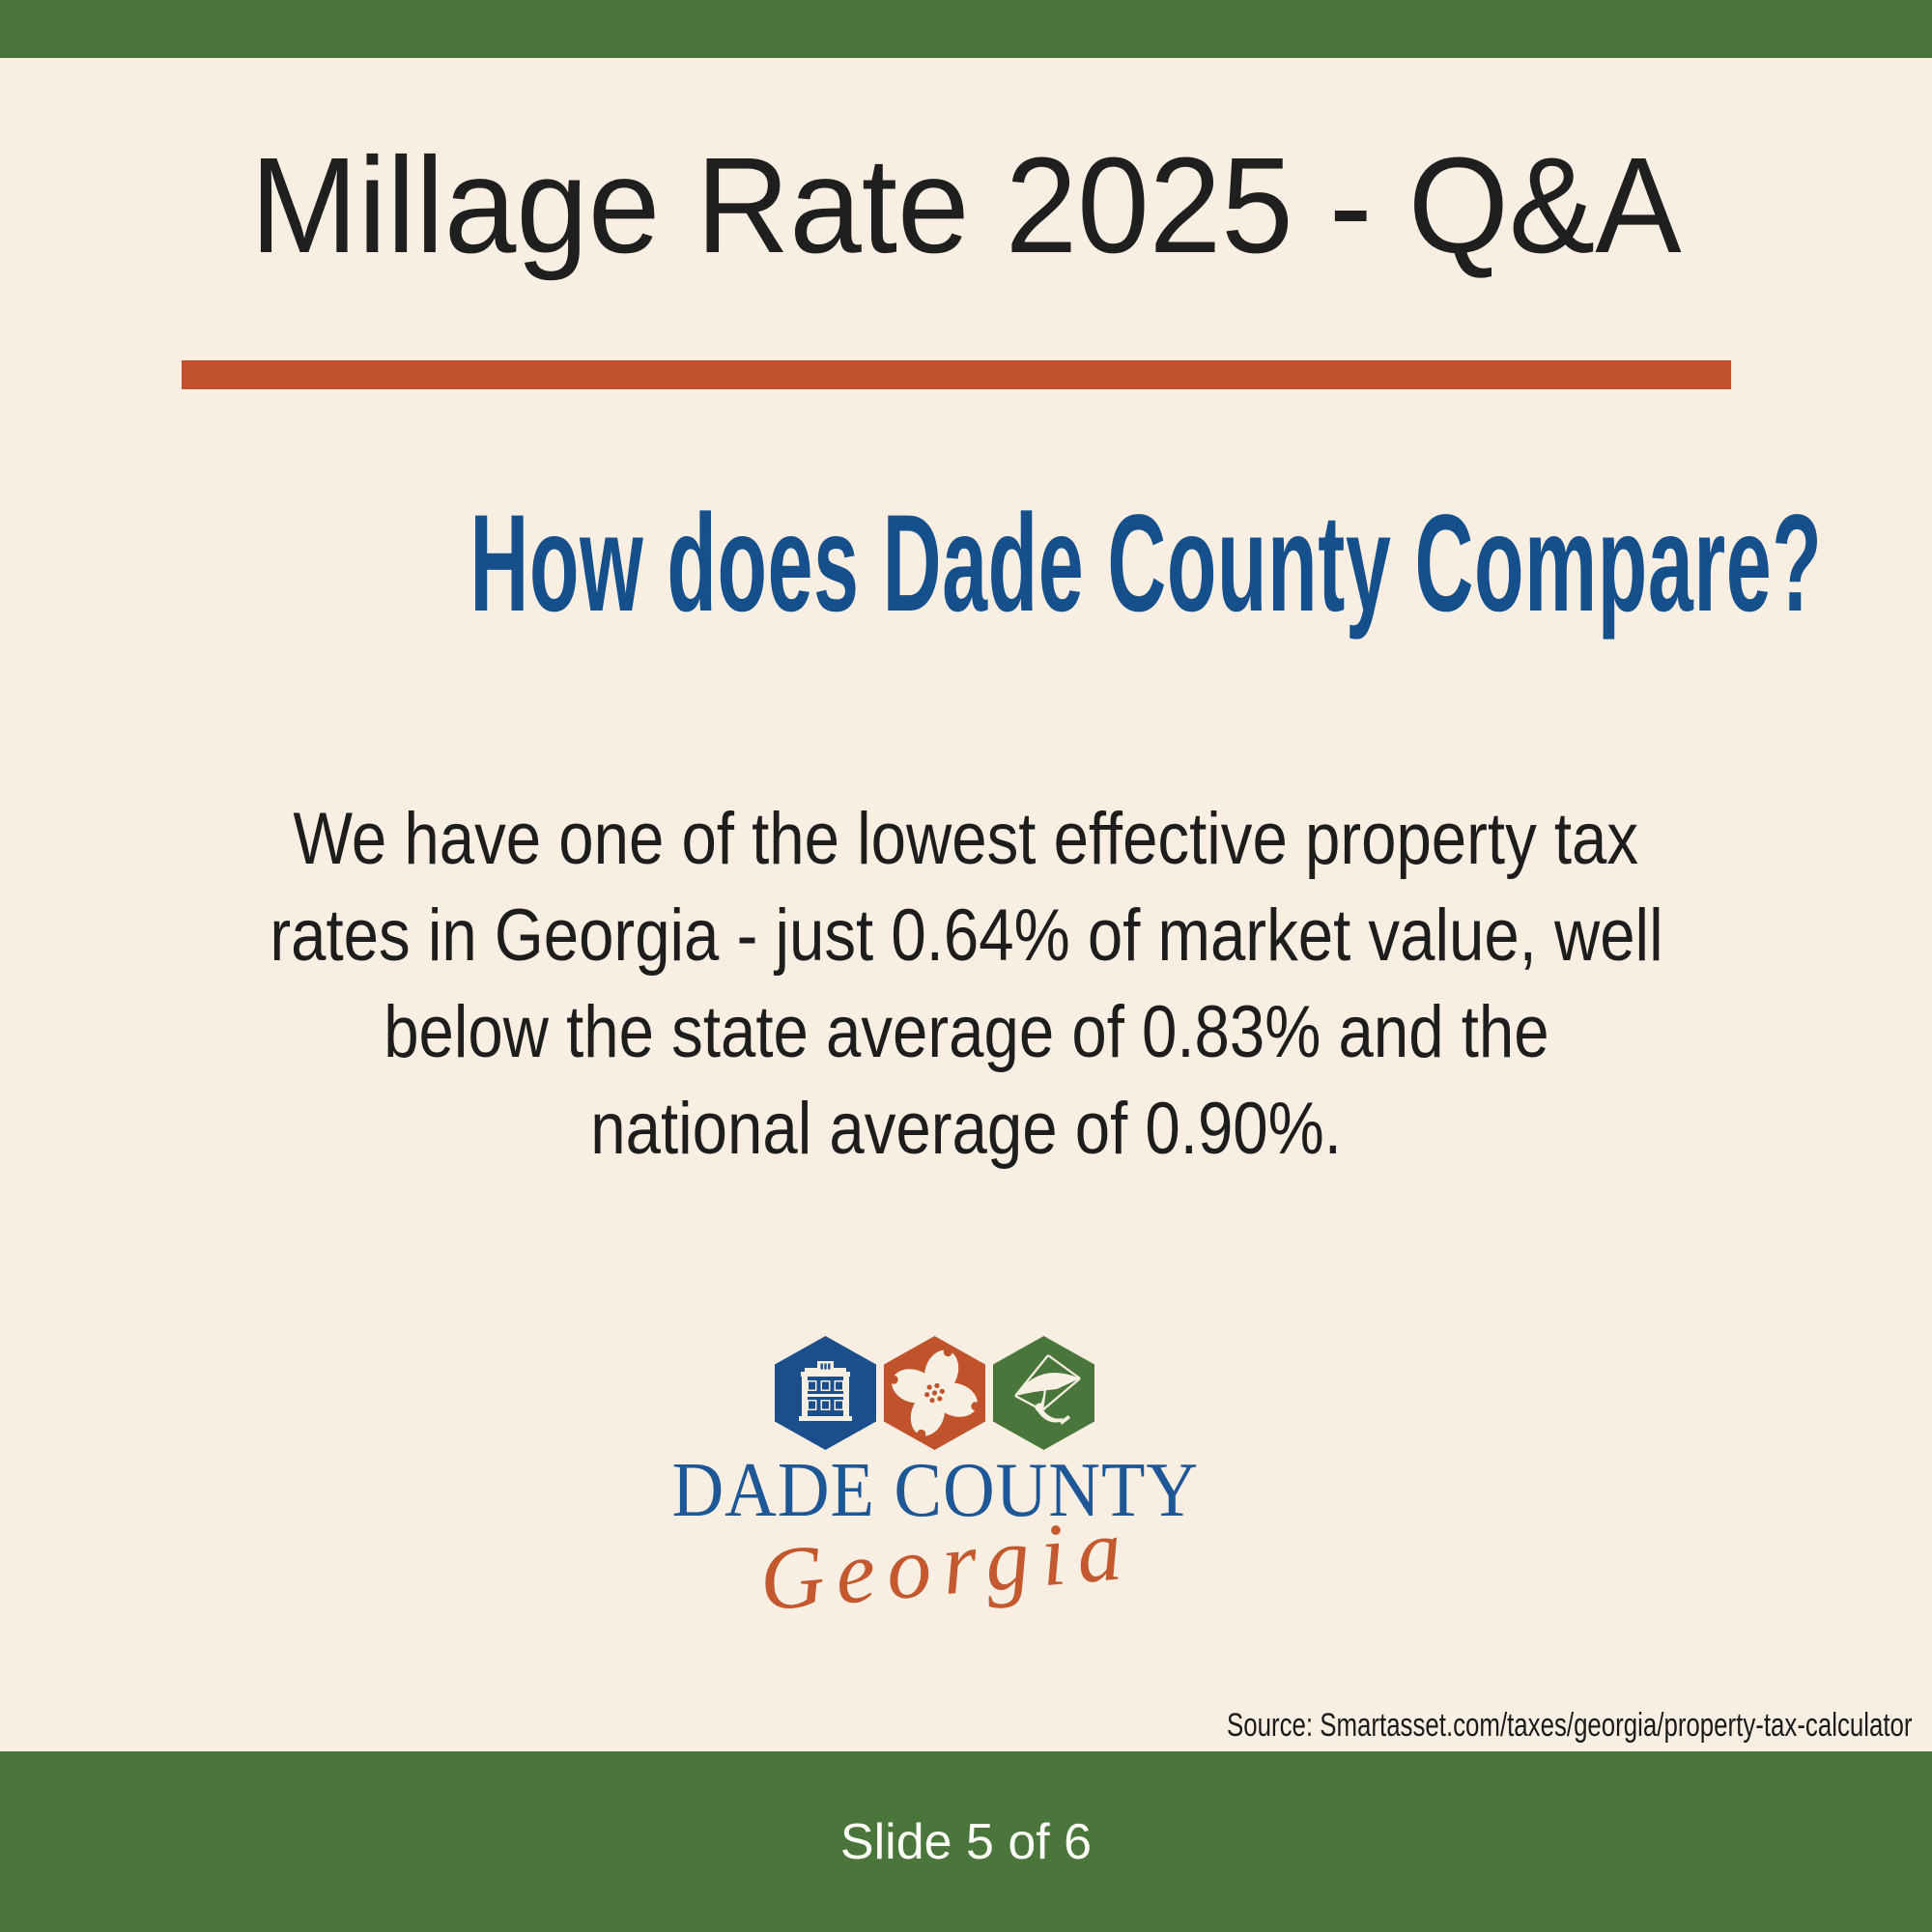 The image size is (1932, 1932). I want to click on footer-bar: Slide 5 of 6, so click(966, 1841).